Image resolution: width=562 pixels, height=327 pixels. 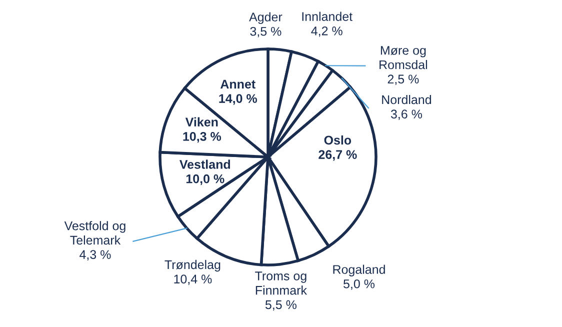 I want to click on data-label: 5,0 %, so click(x=359, y=284).